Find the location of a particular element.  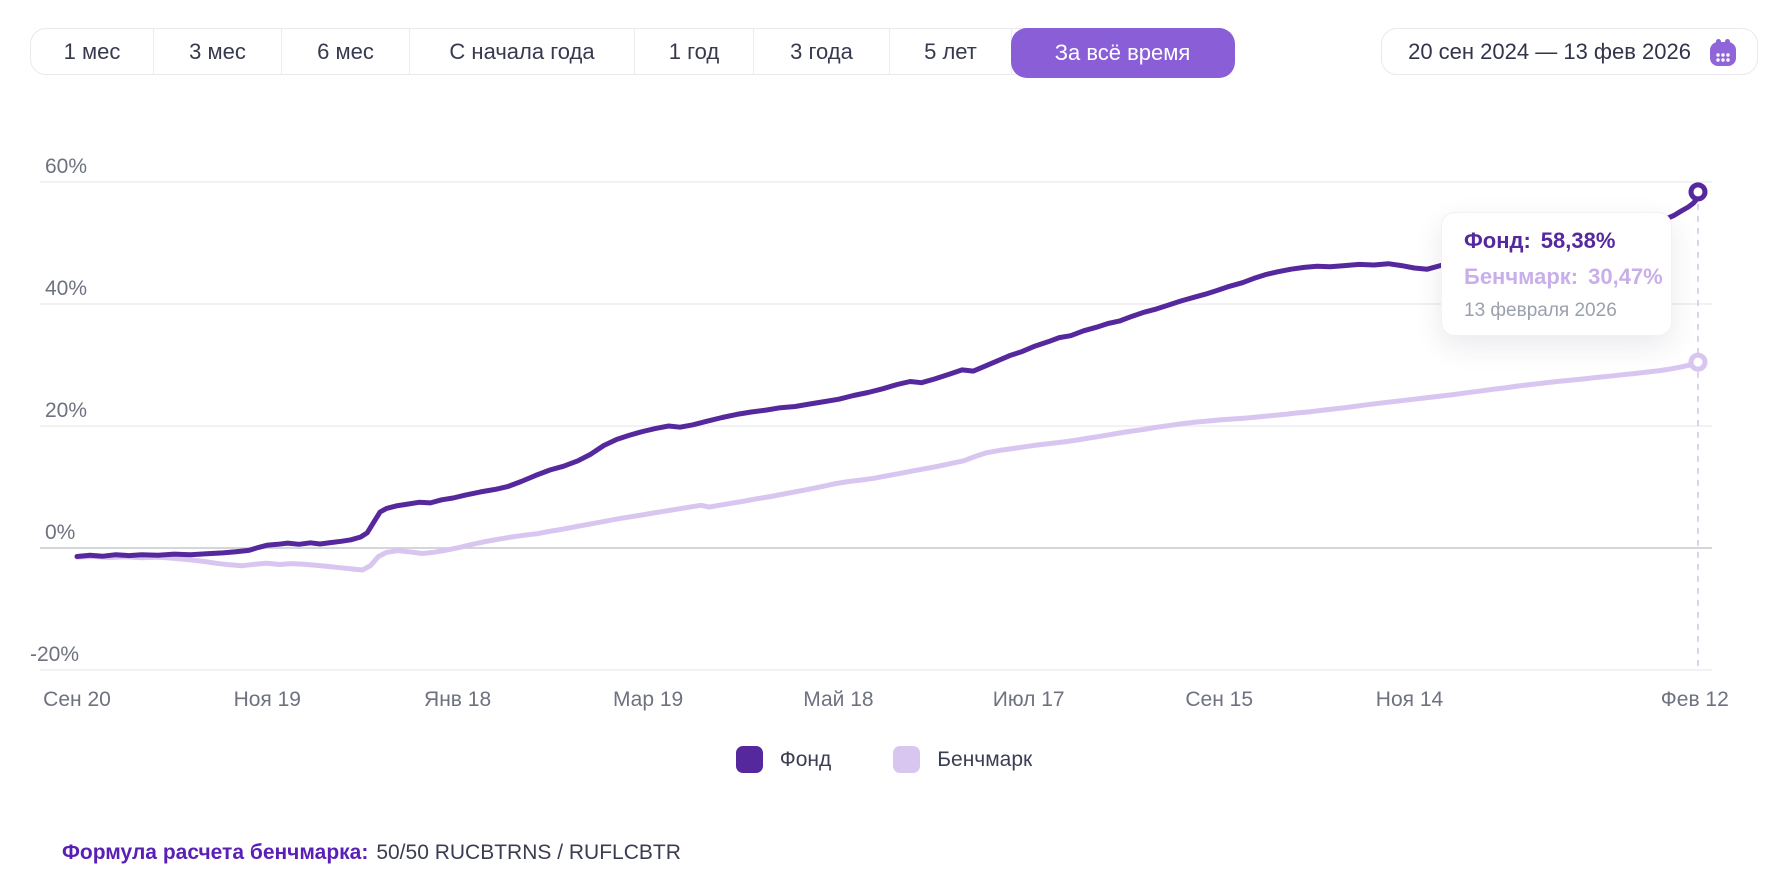

tooltip-benchmark-row: Бенчмарк: 30,47% is located at coordinates (1563, 276).